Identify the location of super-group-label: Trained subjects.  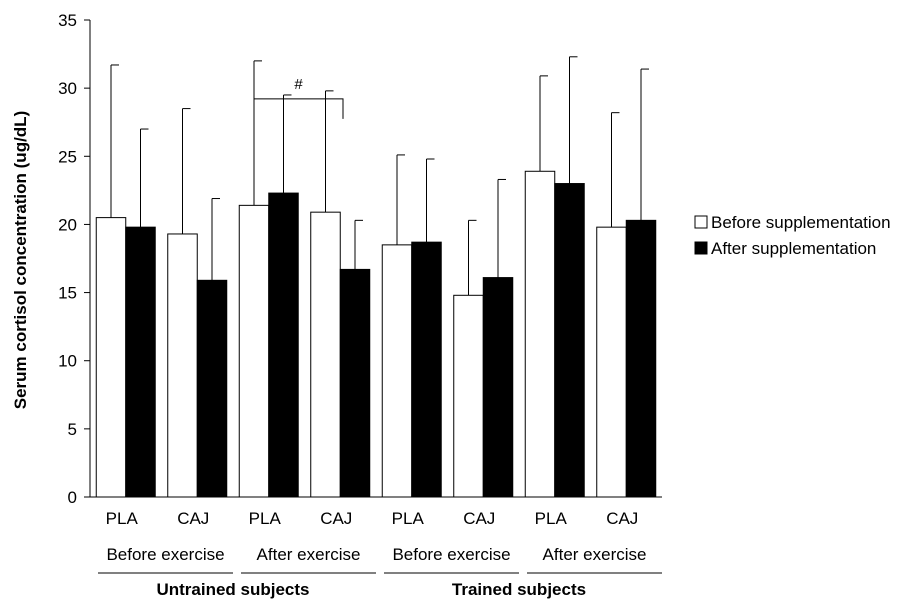
(519, 589).